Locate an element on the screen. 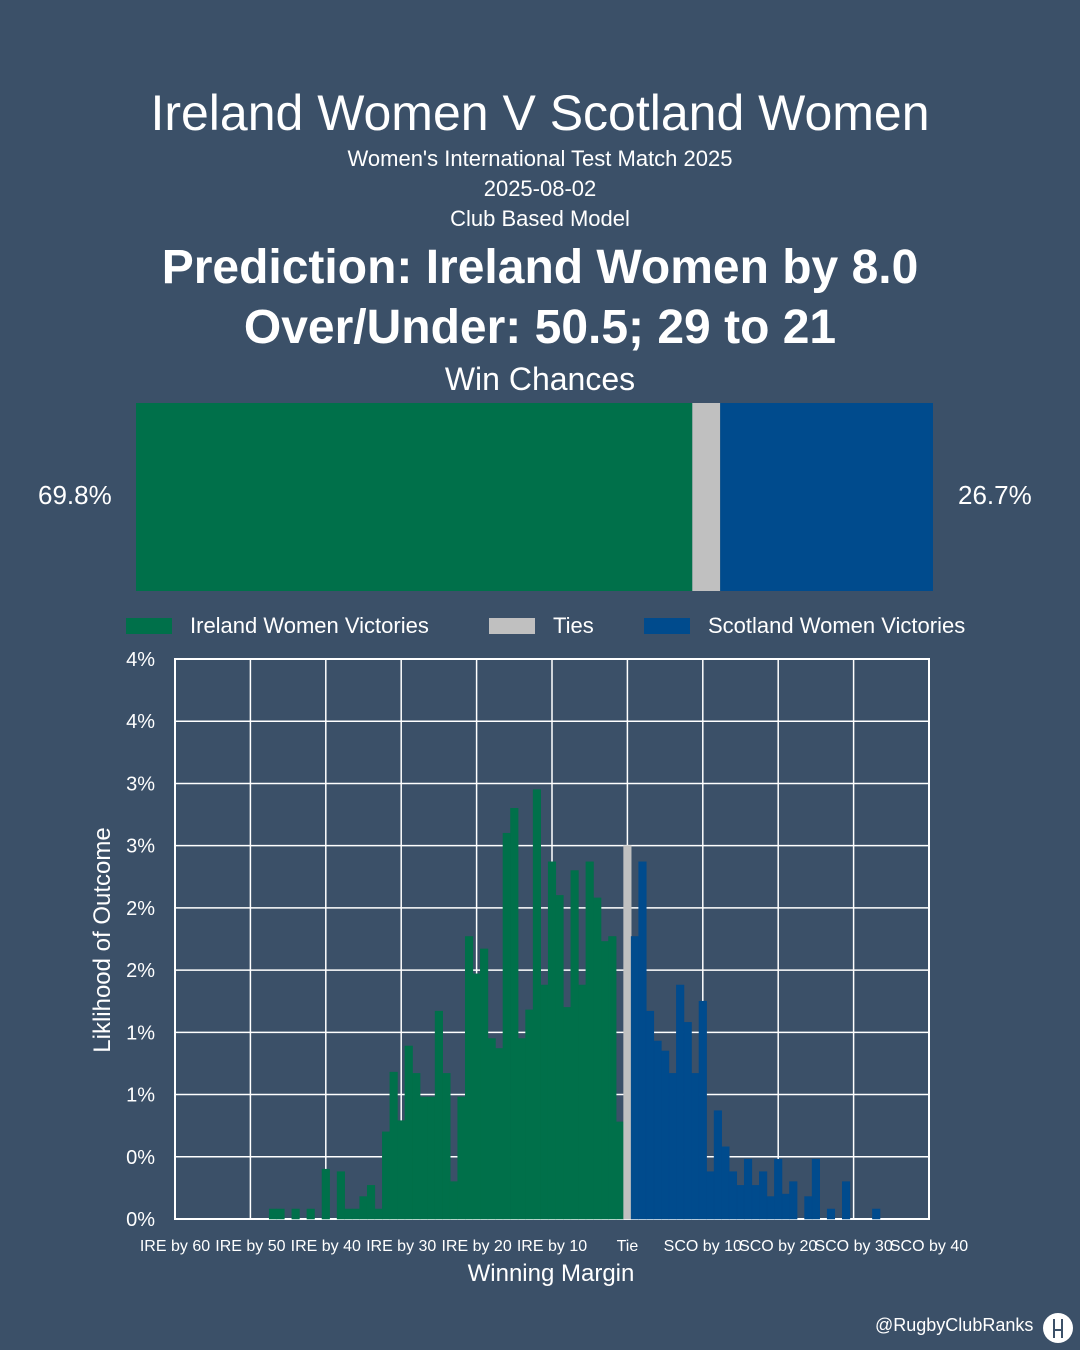 The width and height of the screenshot is (1080, 1350). y-tick-label-0: 0% is located at coordinates (140, 1220).